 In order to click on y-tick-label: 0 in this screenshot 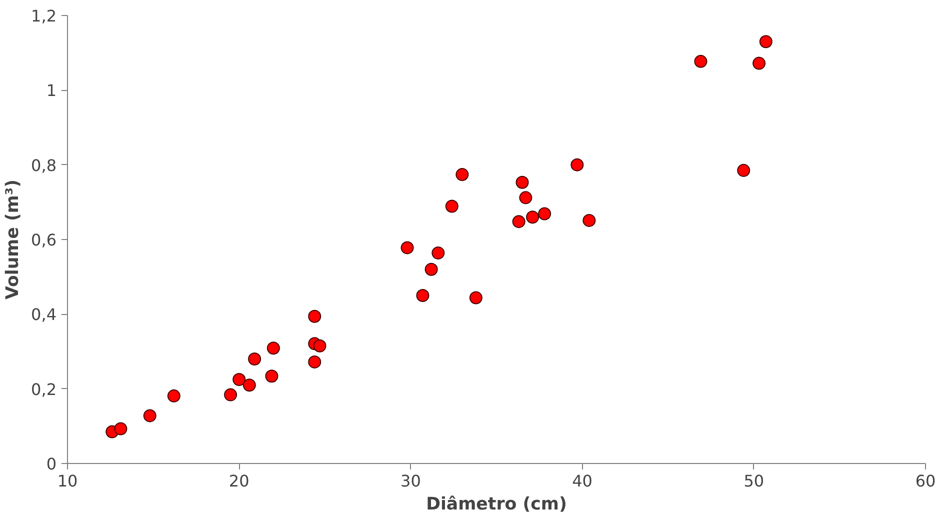, I will do `click(51, 464)`.